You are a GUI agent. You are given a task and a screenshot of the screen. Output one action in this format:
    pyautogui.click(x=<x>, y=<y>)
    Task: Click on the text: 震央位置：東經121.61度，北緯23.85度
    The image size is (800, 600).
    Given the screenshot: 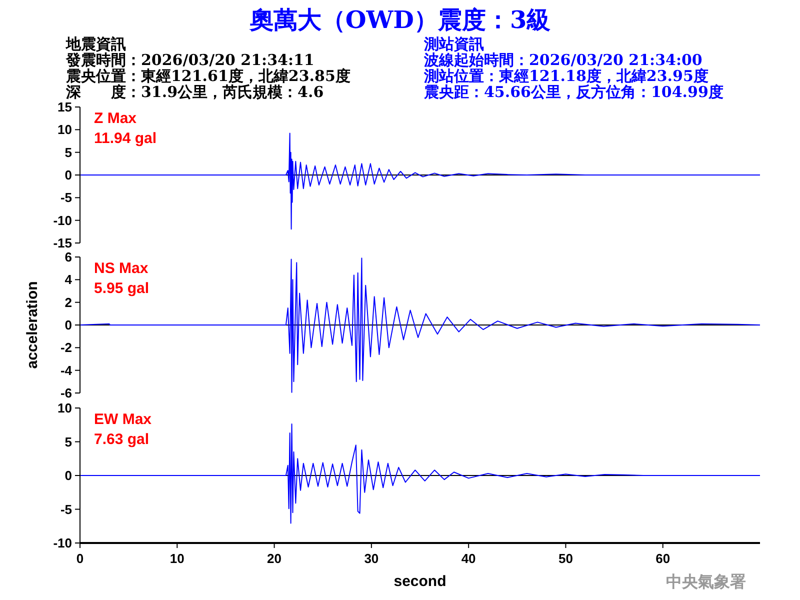 What is the action you would take?
    pyautogui.click(x=207, y=76)
    